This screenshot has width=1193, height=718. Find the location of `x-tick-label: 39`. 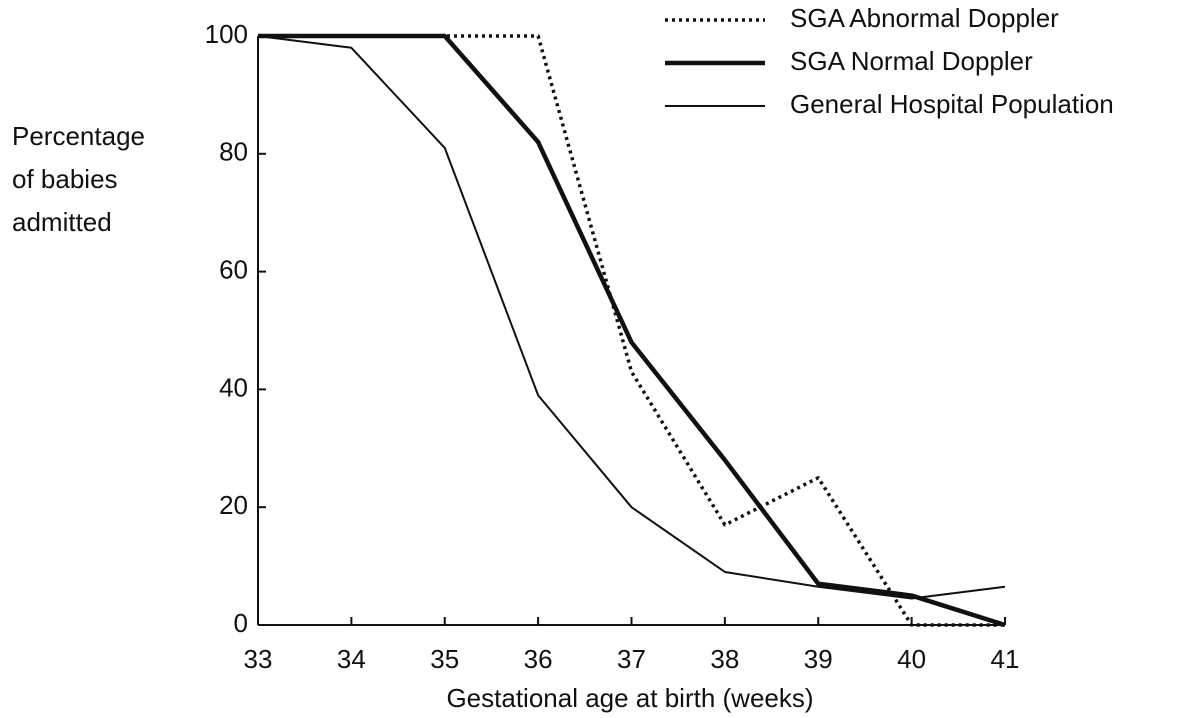

x-tick-label: 39 is located at coordinates (818, 659).